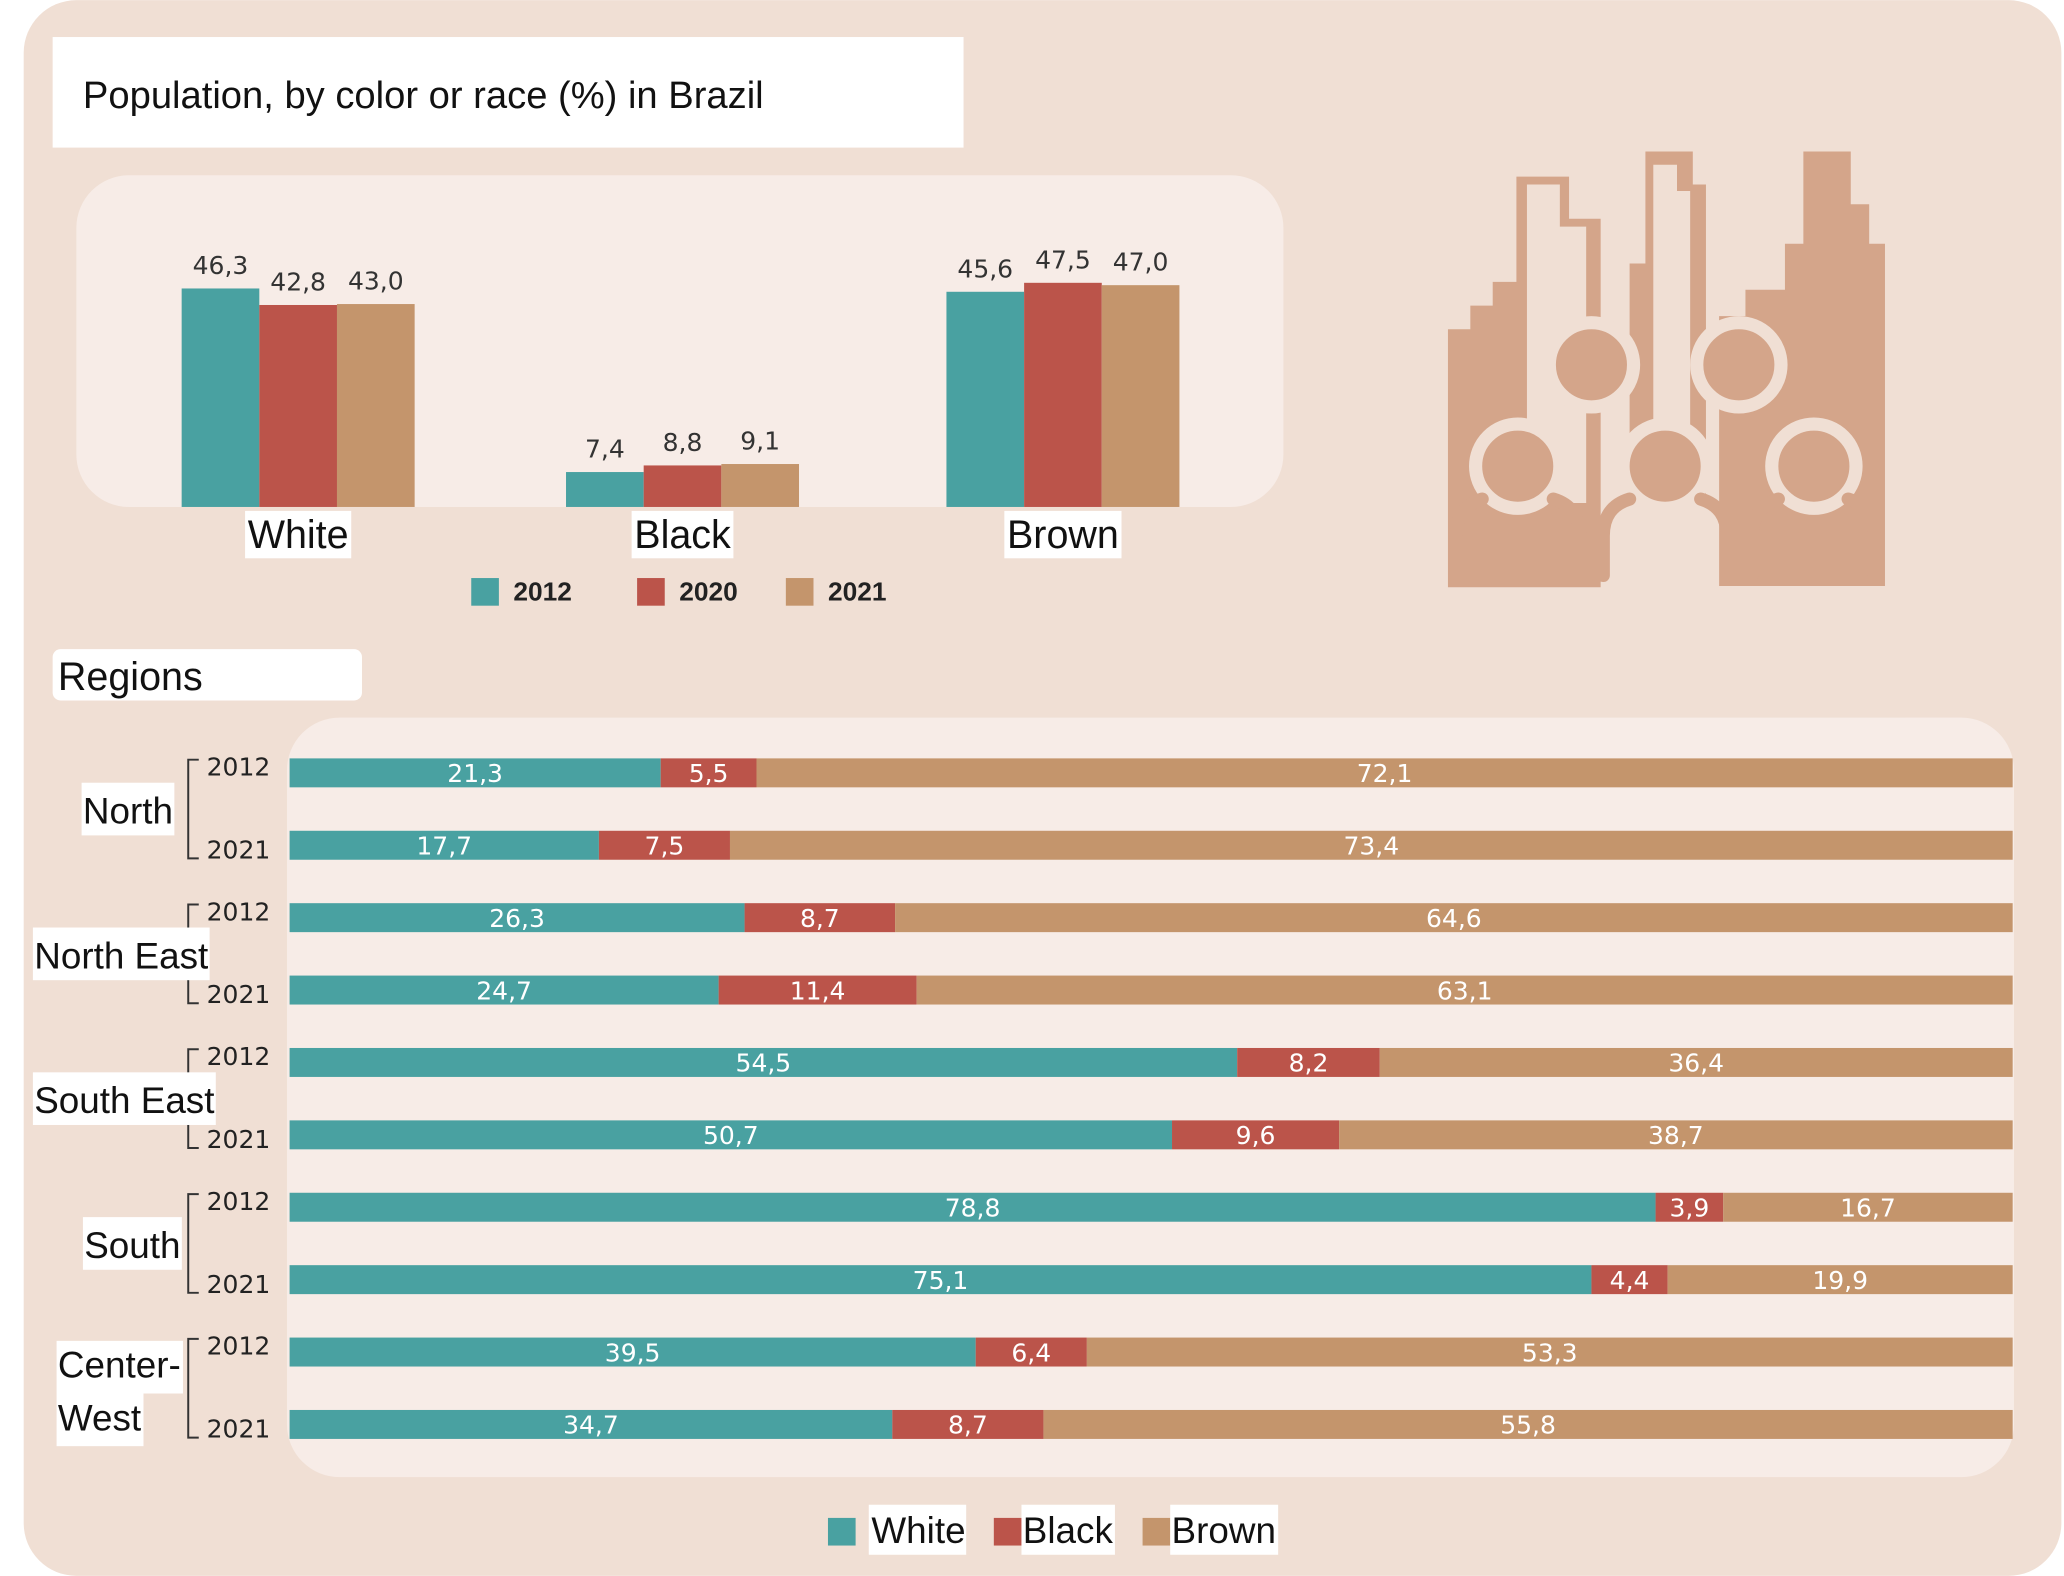  What do you see at coordinates (1224, 1530) in the screenshot?
I see `legend-label-brown: Brown` at bounding box center [1224, 1530].